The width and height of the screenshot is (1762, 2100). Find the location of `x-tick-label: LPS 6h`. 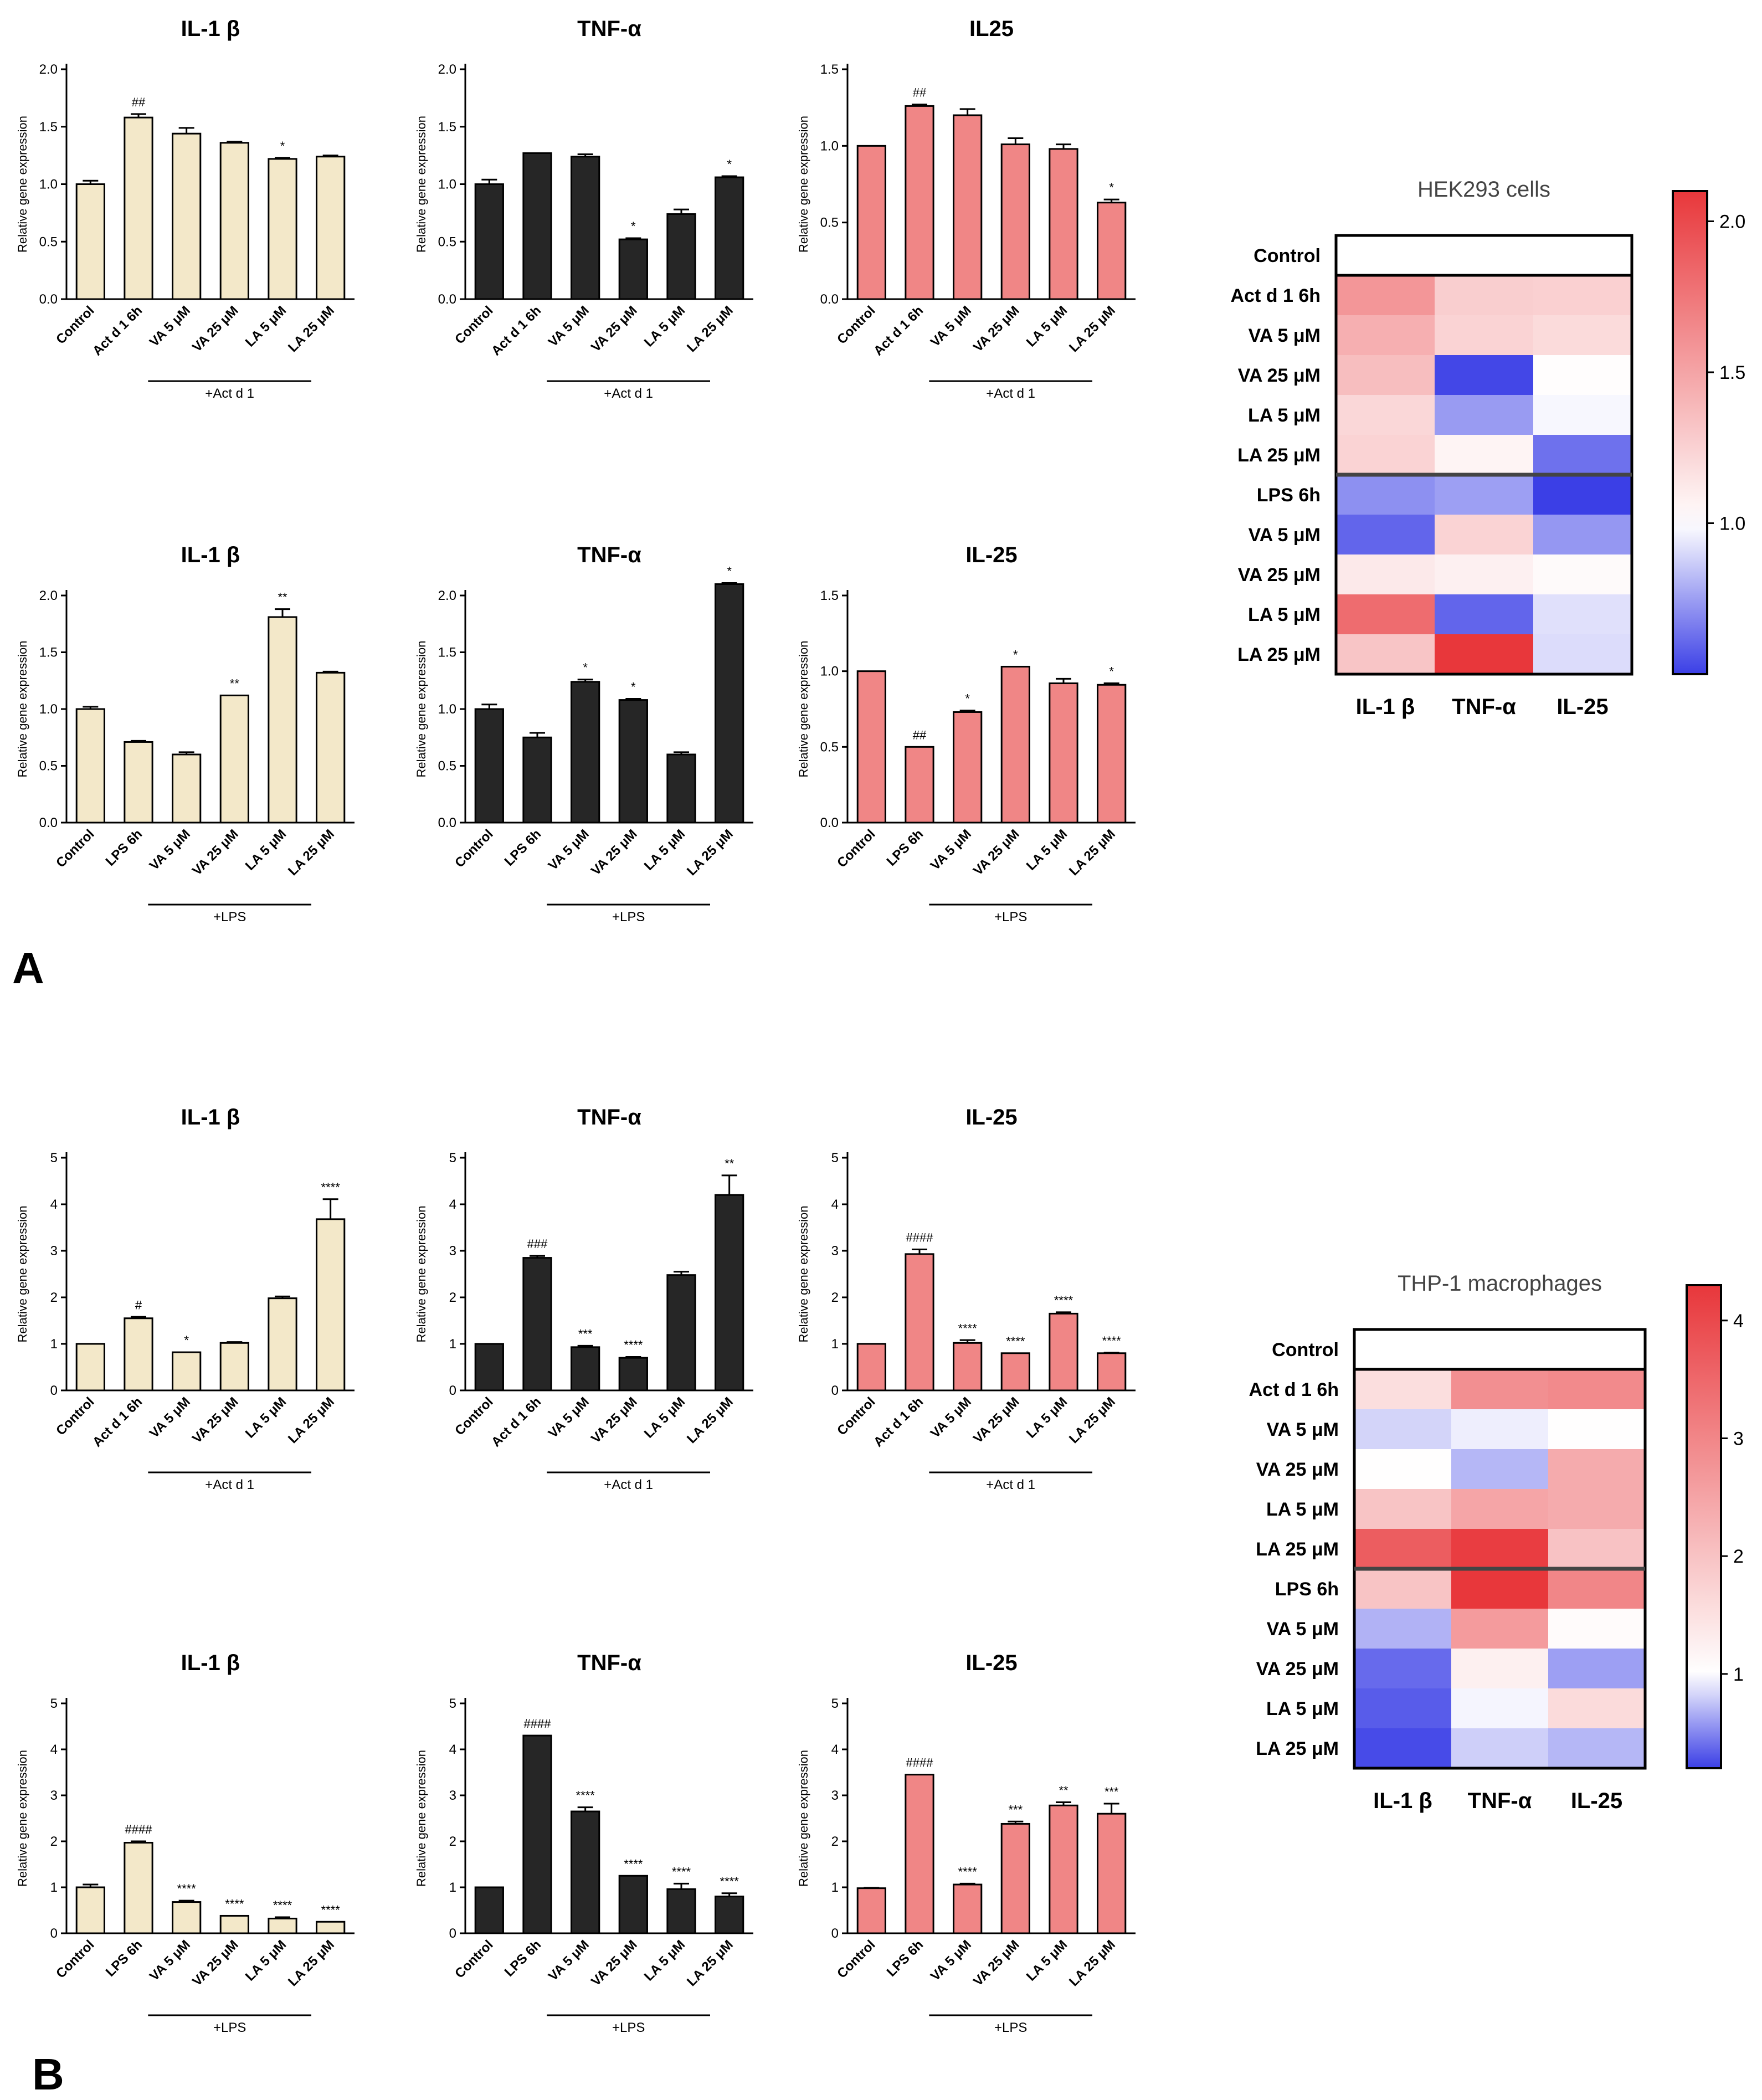

x-tick-label: LPS 6h is located at coordinates (124, 1958).